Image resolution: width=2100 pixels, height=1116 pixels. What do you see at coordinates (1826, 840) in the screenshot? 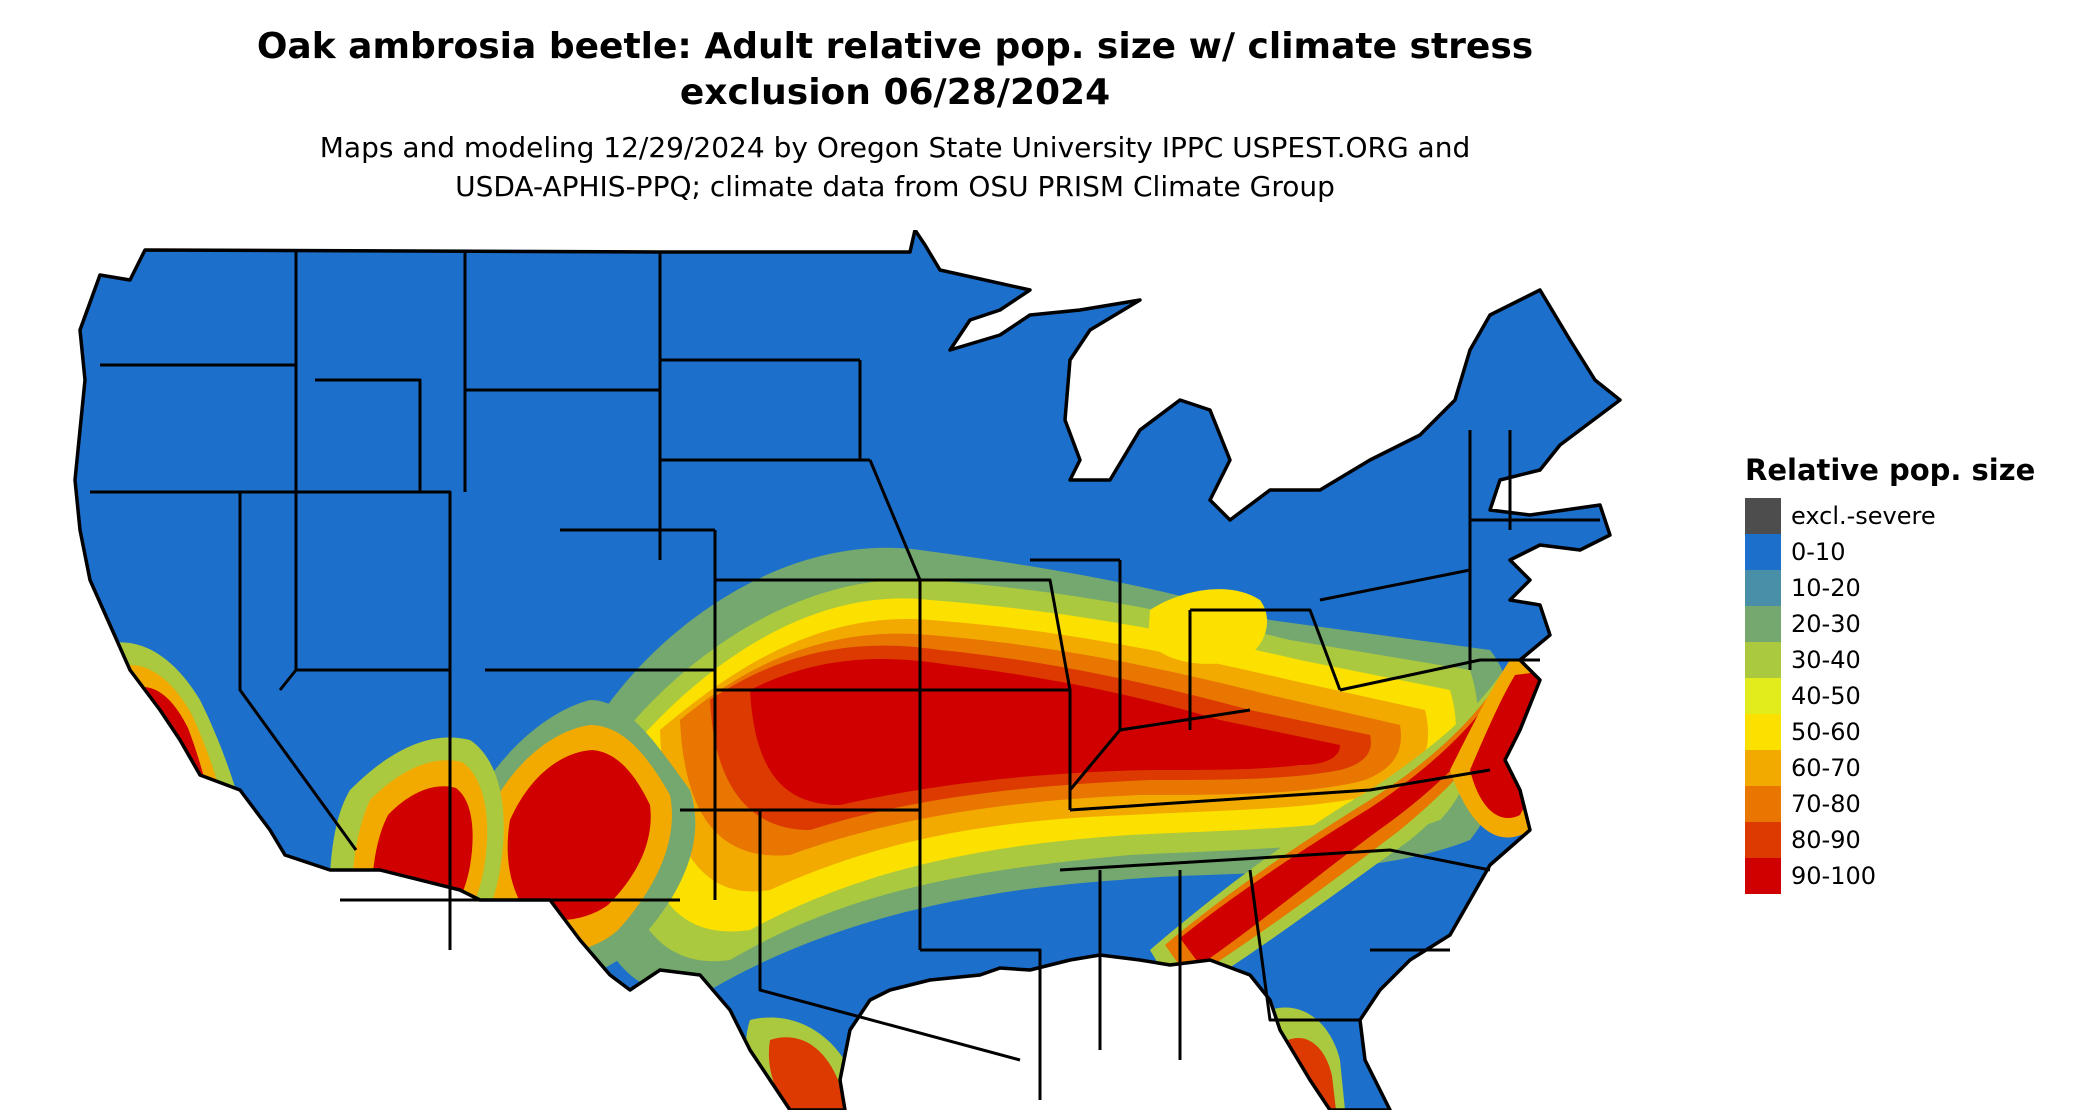
I see `legend-label: 80-90` at bounding box center [1826, 840].